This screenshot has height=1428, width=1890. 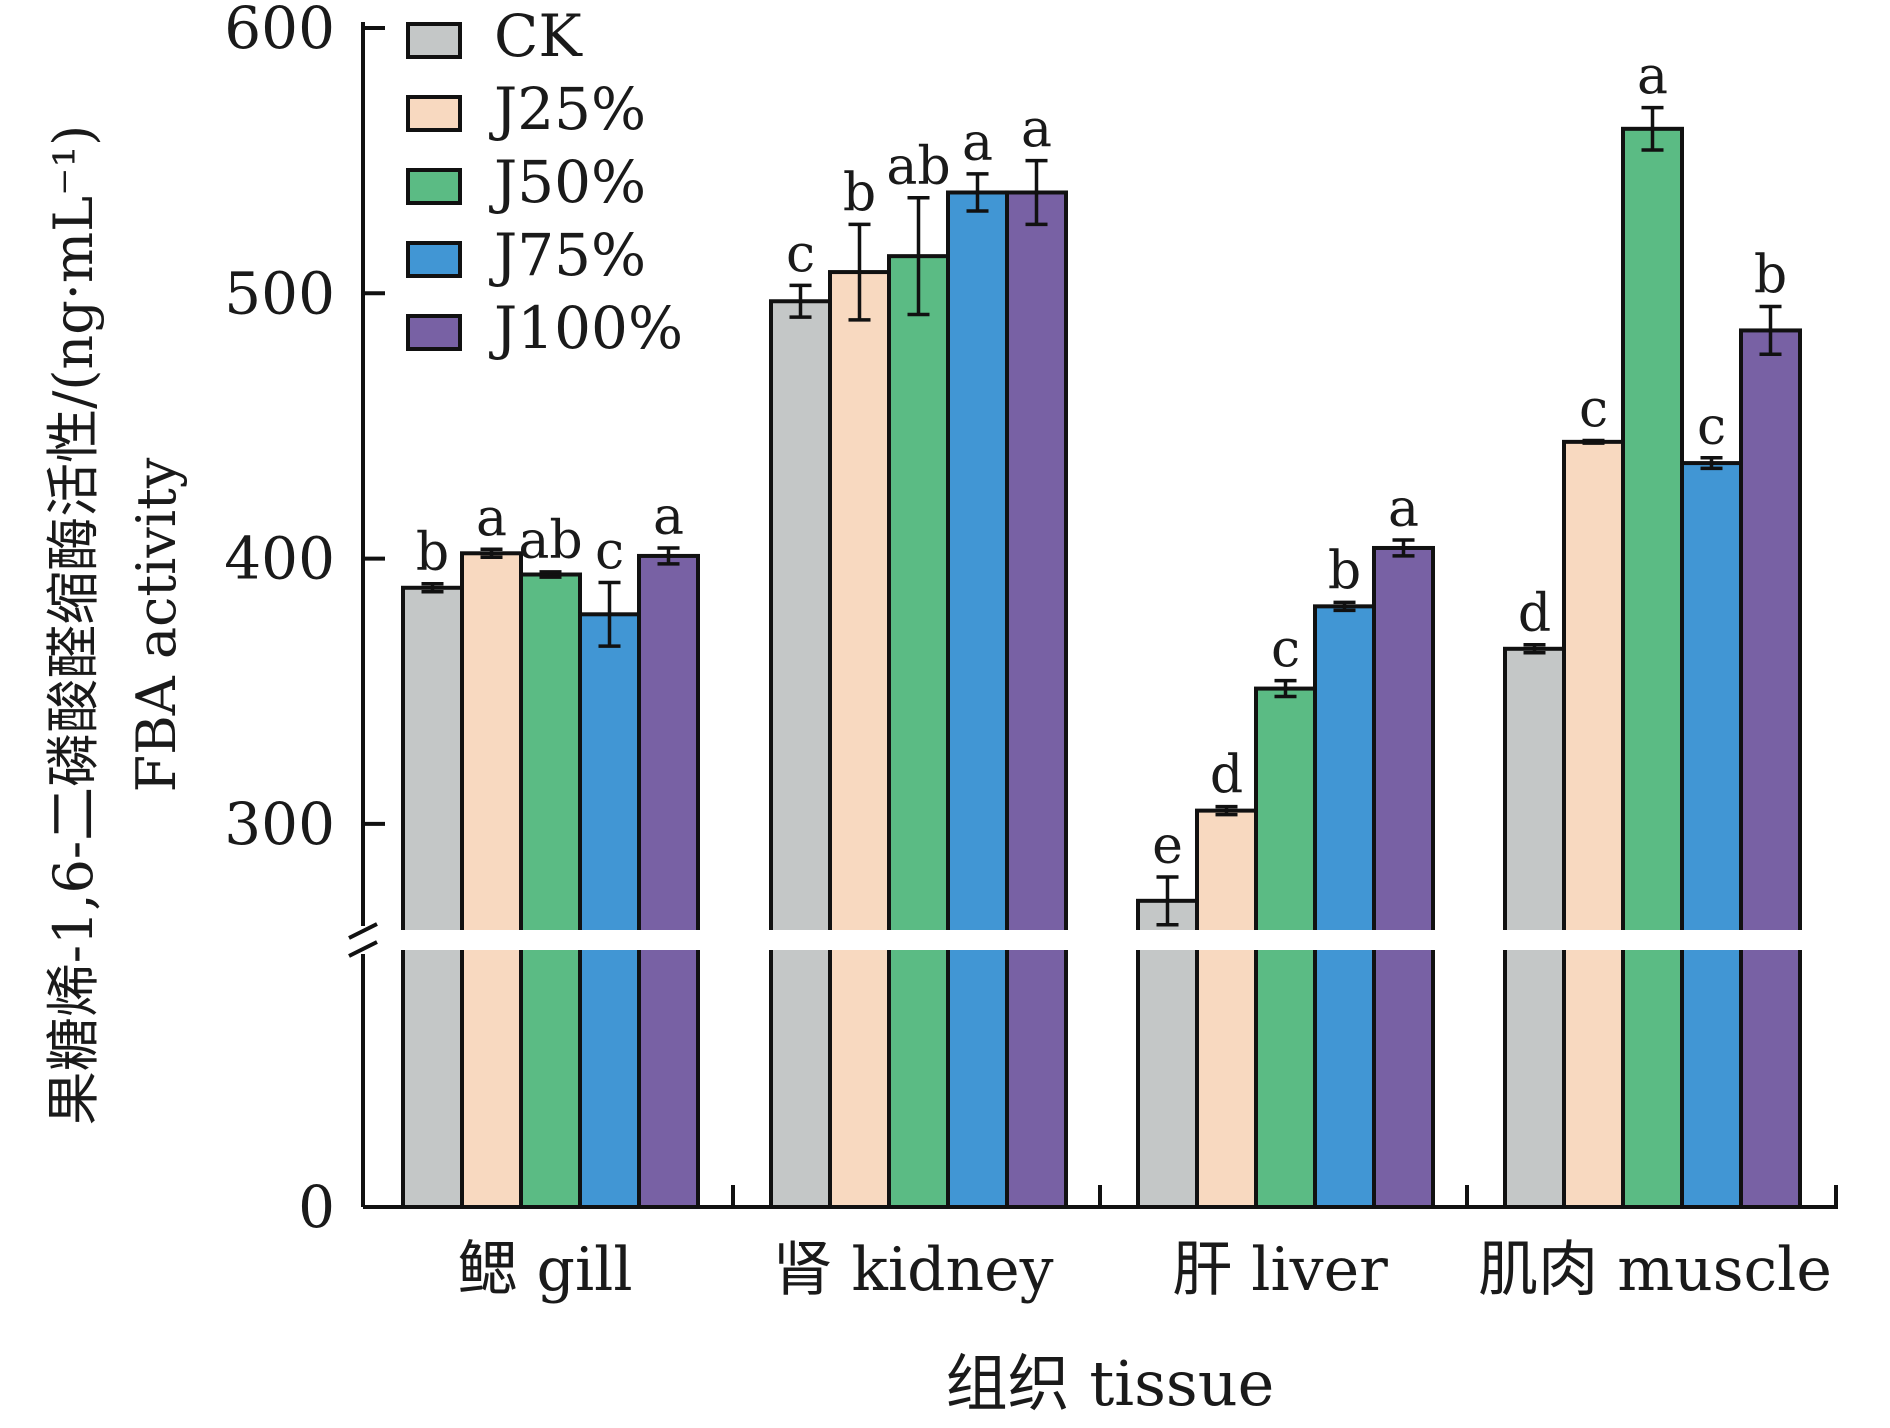 I want to click on error-bar-J25%-0, so click(x=491, y=553).